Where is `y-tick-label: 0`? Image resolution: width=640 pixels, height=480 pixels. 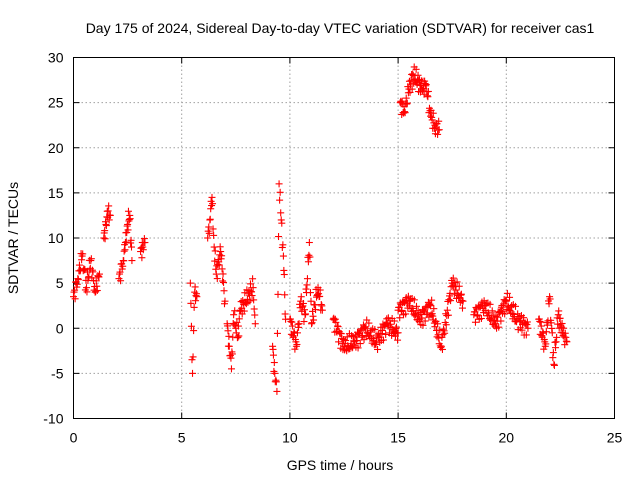
y-tick-label: 0 is located at coordinates (60, 328).